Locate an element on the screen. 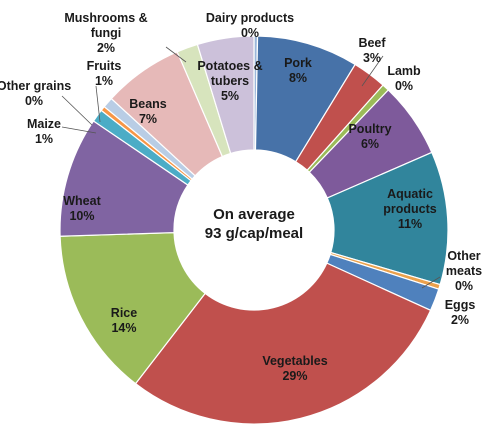 The height and width of the screenshot is (429, 500). label-vegetables: Vegetables 29% is located at coordinates (294, 368).